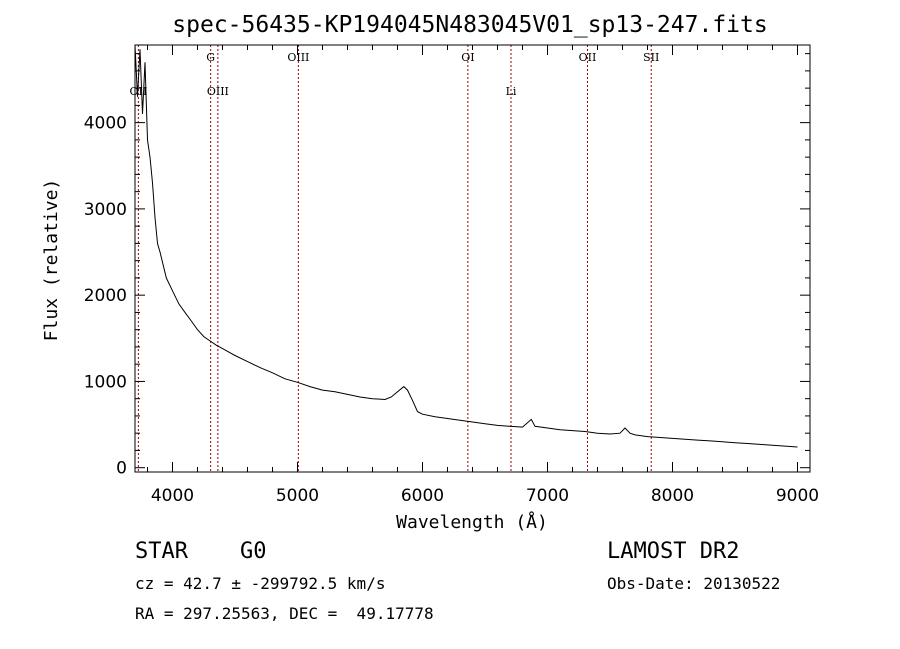  I want to click on y-tick-label: 1000, so click(105, 382).